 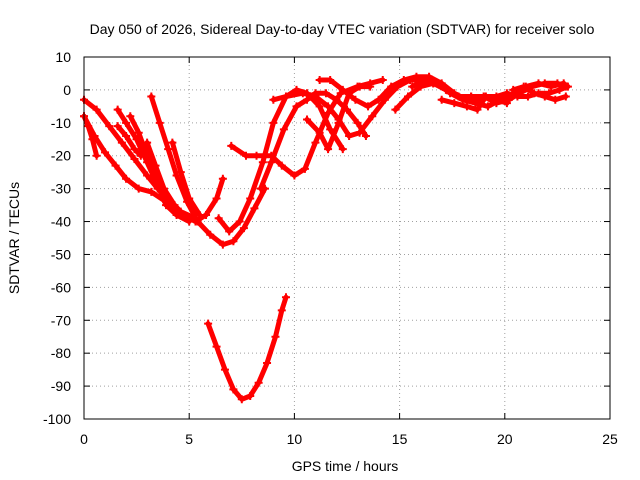 I want to click on x-axis-label: GPS time / hours, so click(x=345, y=466).